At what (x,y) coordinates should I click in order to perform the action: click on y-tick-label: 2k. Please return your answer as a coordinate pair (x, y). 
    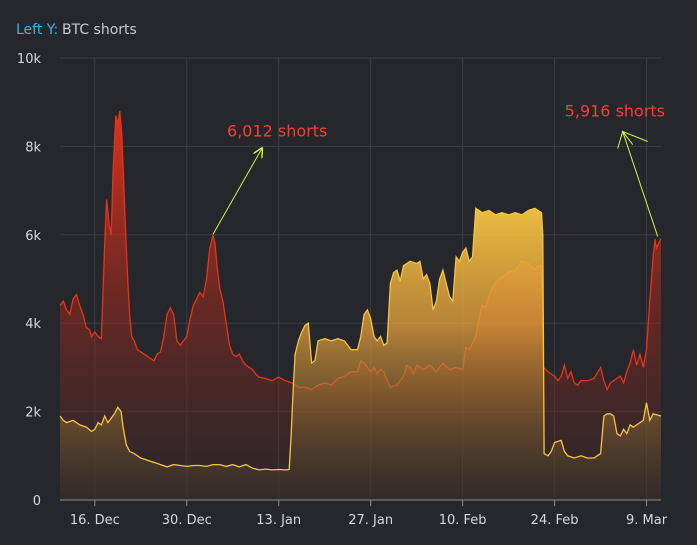
    Looking at the image, I should click on (33, 413).